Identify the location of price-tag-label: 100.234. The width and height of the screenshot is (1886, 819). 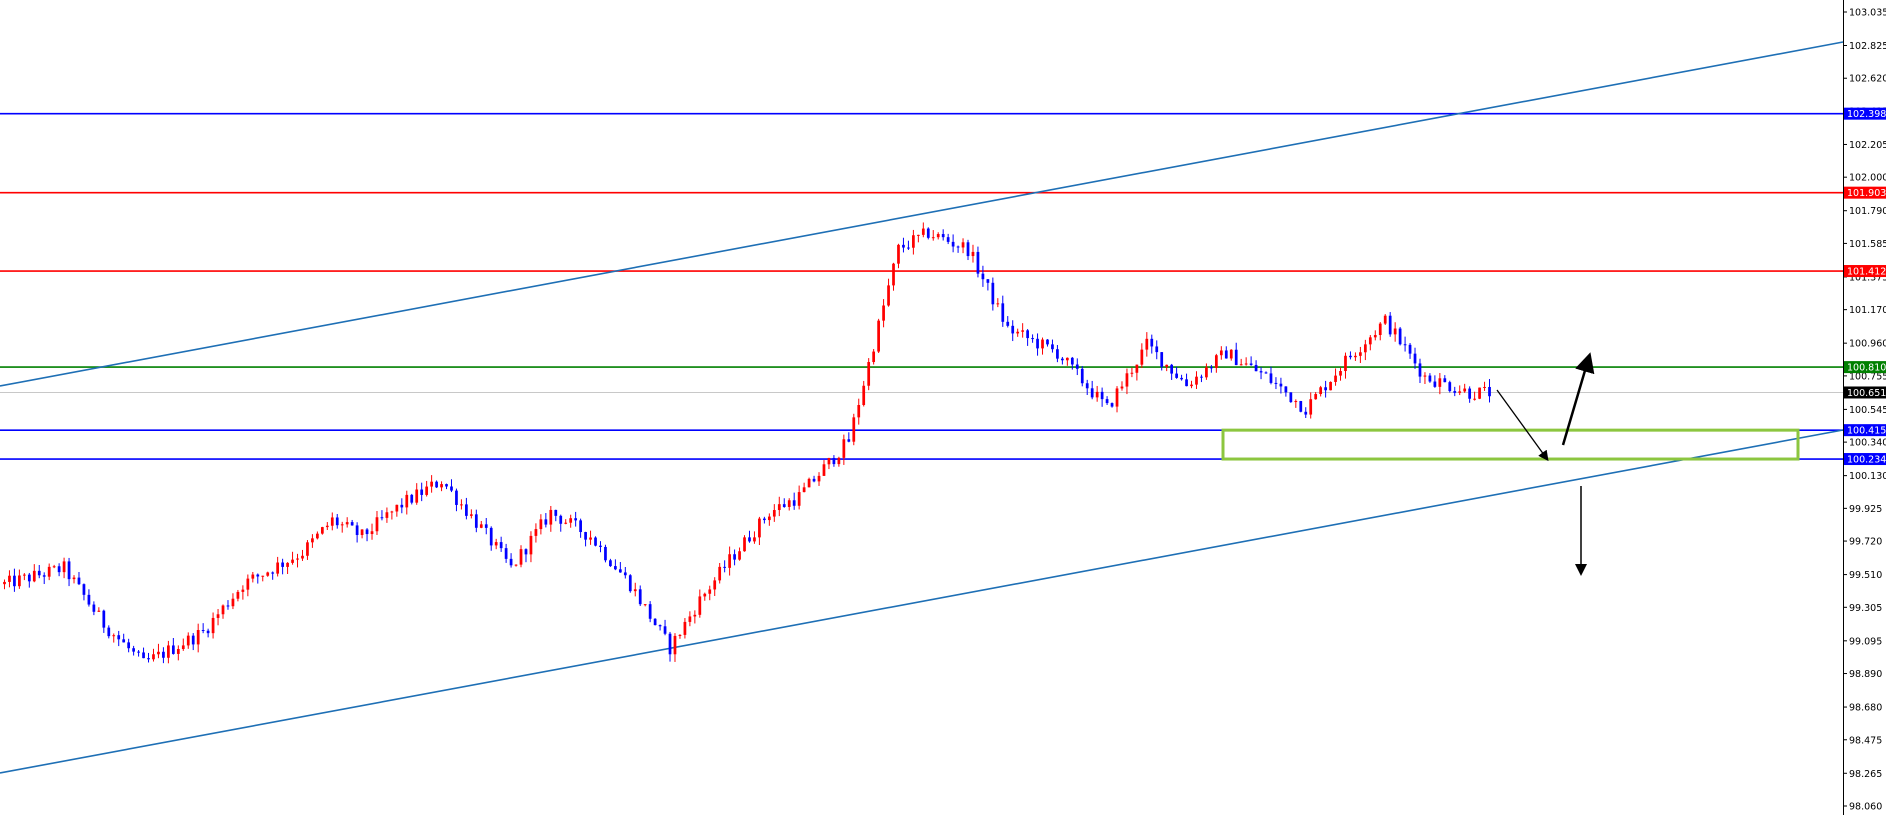
(1866, 460).